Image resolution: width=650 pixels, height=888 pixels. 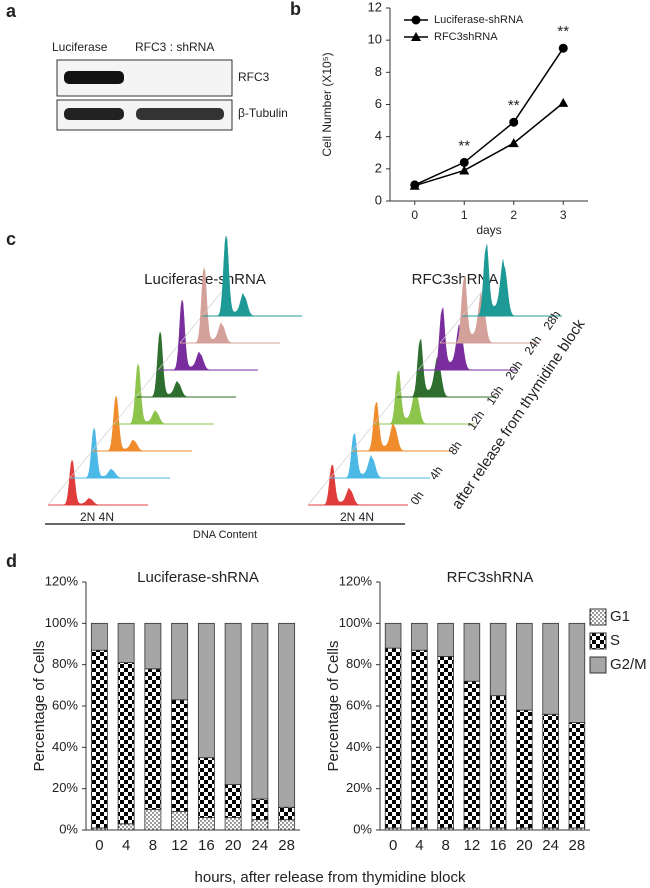 What do you see at coordinates (11, 239) in the screenshot?
I see `panel-label: c` at bounding box center [11, 239].